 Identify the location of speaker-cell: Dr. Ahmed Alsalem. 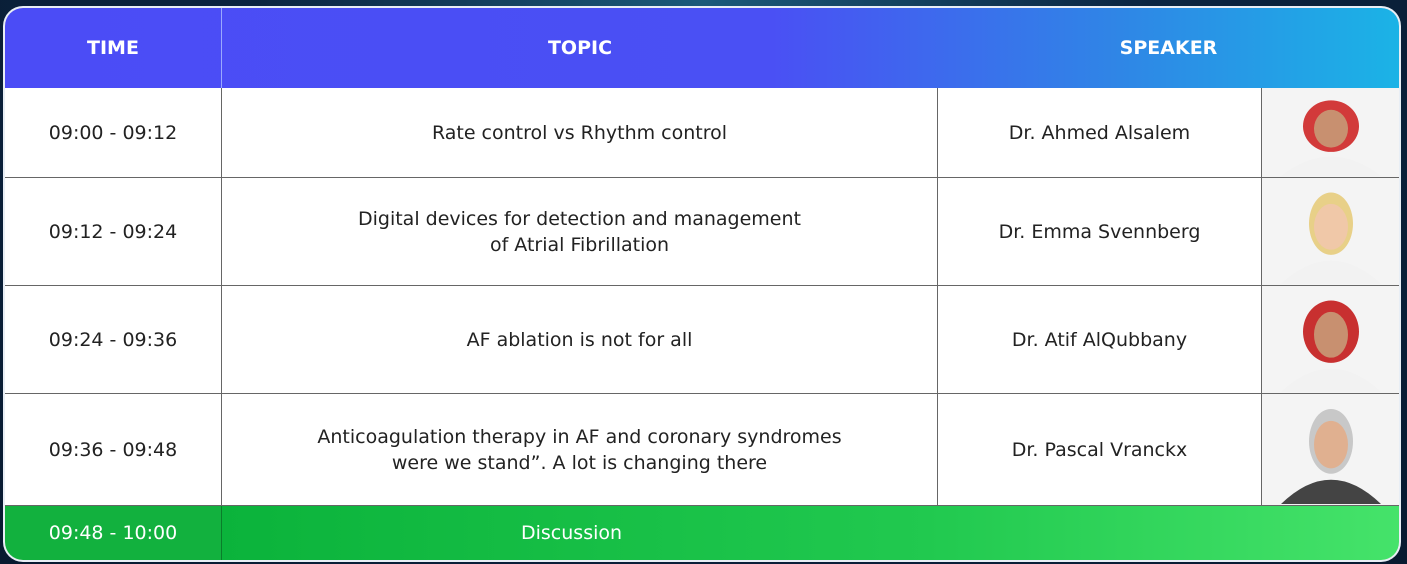
(1100, 133).